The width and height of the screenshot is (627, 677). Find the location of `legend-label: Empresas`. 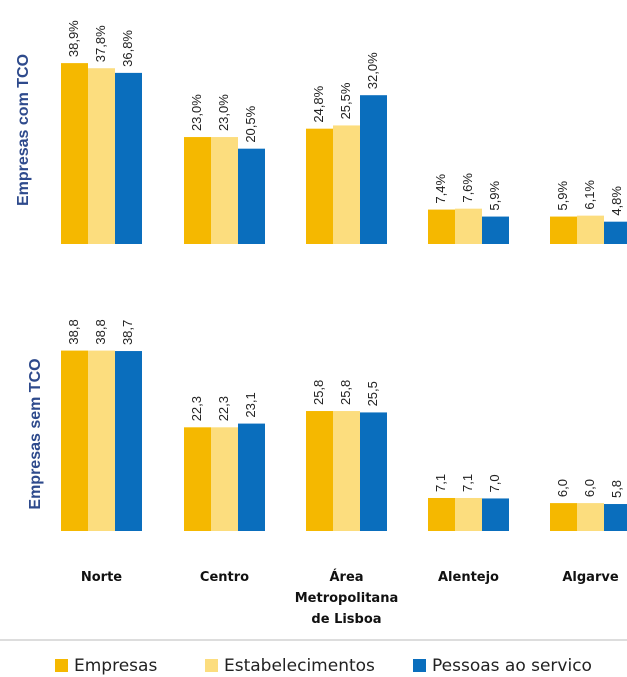

legend-label: Empresas is located at coordinates (115, 666).